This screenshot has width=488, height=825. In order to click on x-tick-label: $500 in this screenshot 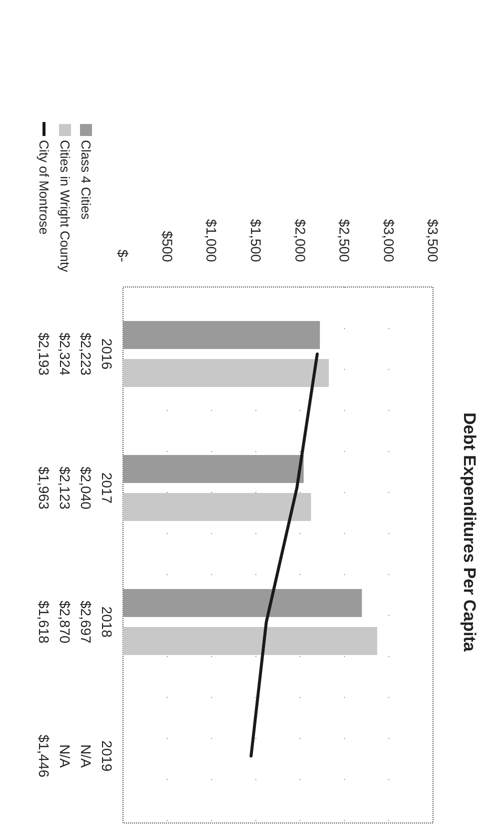, I will do `click(167, 246)`.